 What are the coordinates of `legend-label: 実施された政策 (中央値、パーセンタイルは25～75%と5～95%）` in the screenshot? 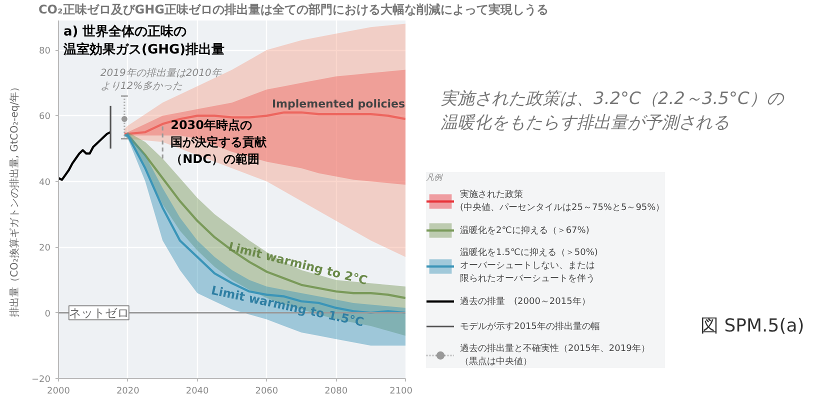 It's located at (562, 201).